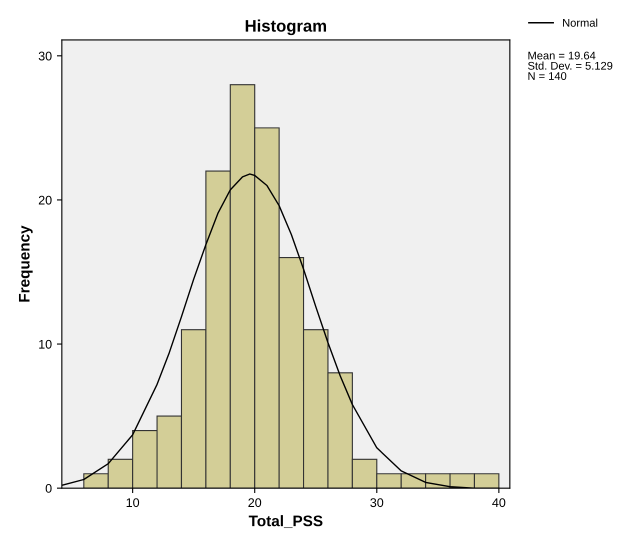 The width and height of the screenshot is (631, 540). Describe the element at coordinates (45, 200) in the screenshot. I see `y-tick-label: 20` at that location.